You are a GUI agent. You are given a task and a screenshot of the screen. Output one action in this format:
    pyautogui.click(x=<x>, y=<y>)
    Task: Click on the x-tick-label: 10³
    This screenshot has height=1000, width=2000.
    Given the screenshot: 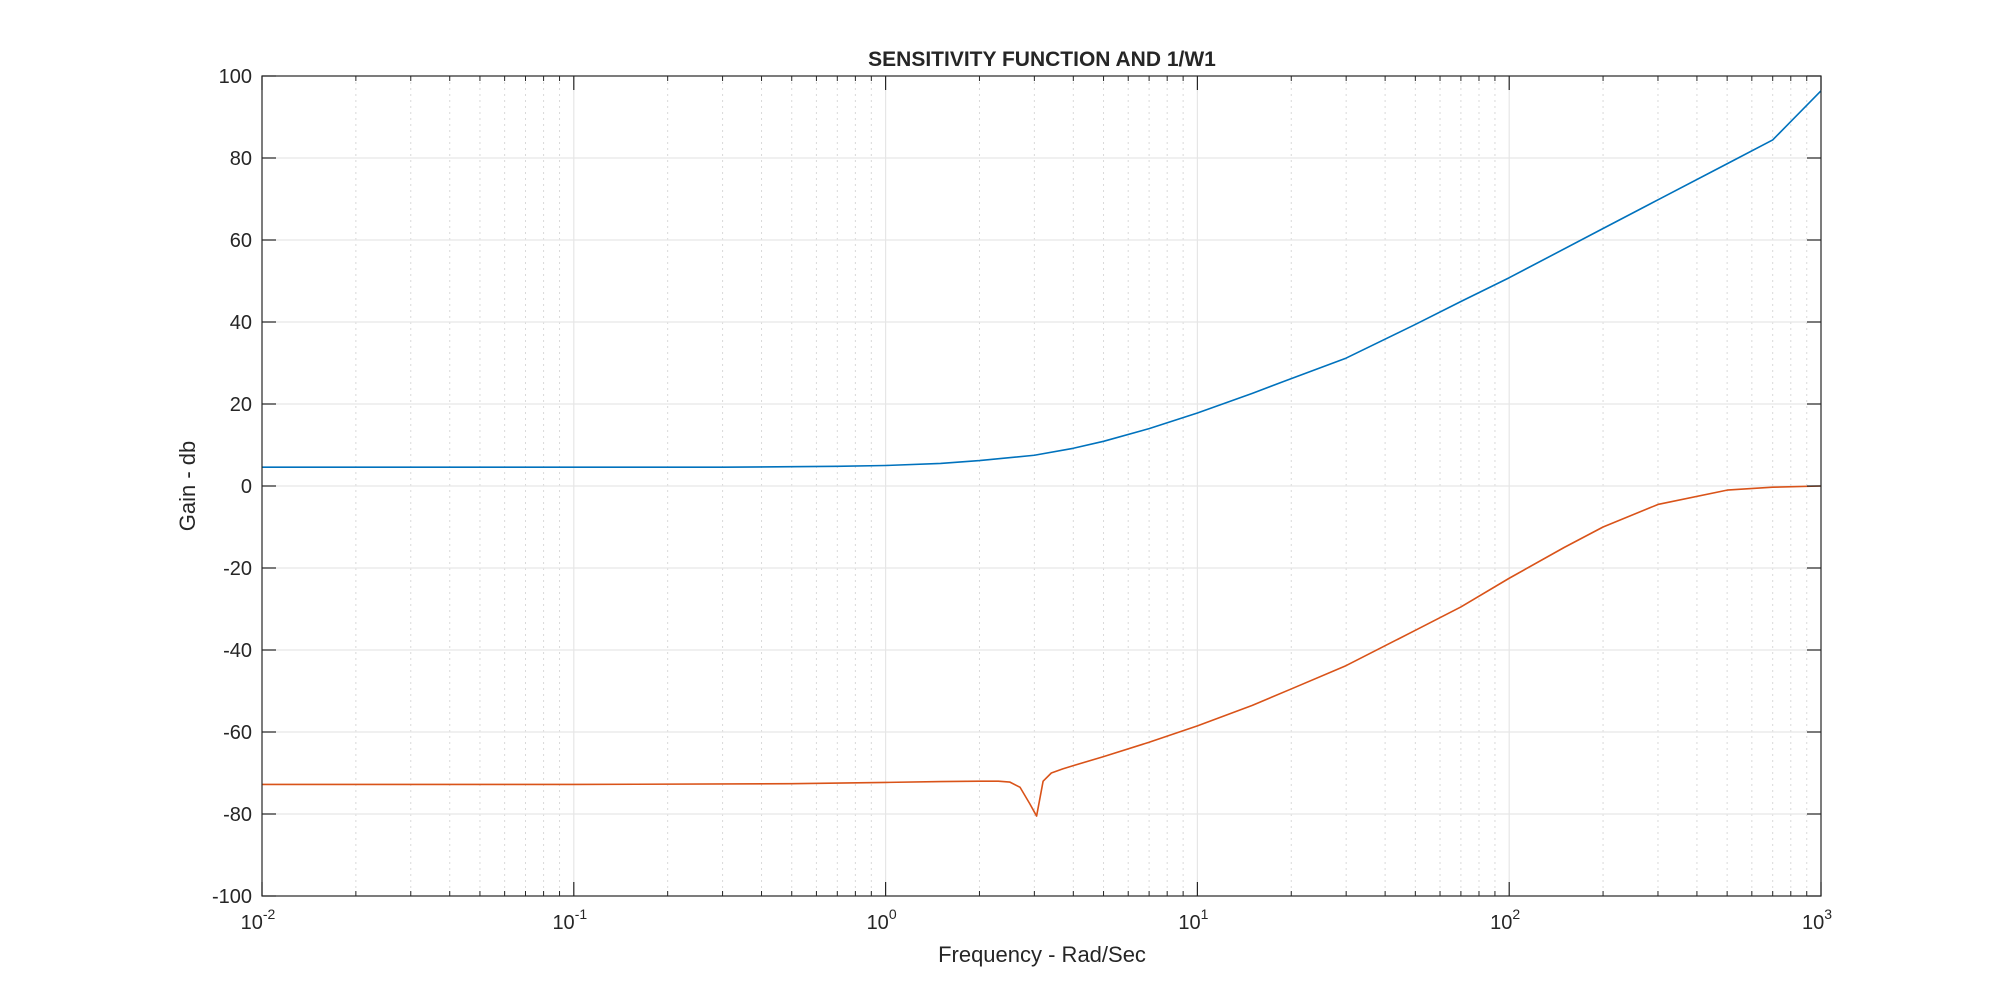 What is the action you would take?
    pyautogui.click(x=1817, y=920)
    